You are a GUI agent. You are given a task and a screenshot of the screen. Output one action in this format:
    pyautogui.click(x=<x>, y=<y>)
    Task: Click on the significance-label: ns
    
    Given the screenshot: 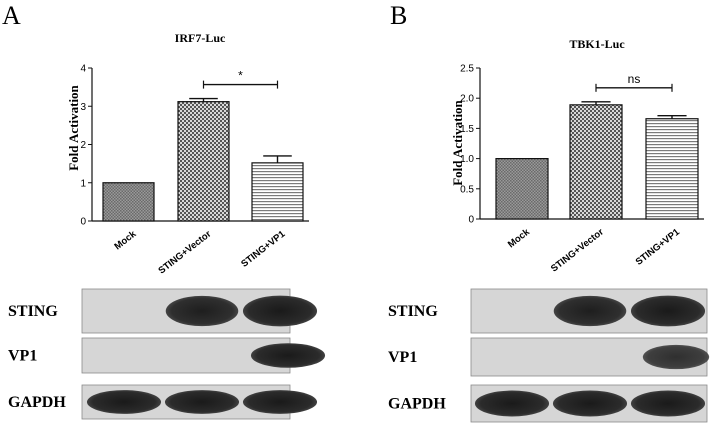 What is the action you would take?
    pyautogui.click(x=634, y=79)
    